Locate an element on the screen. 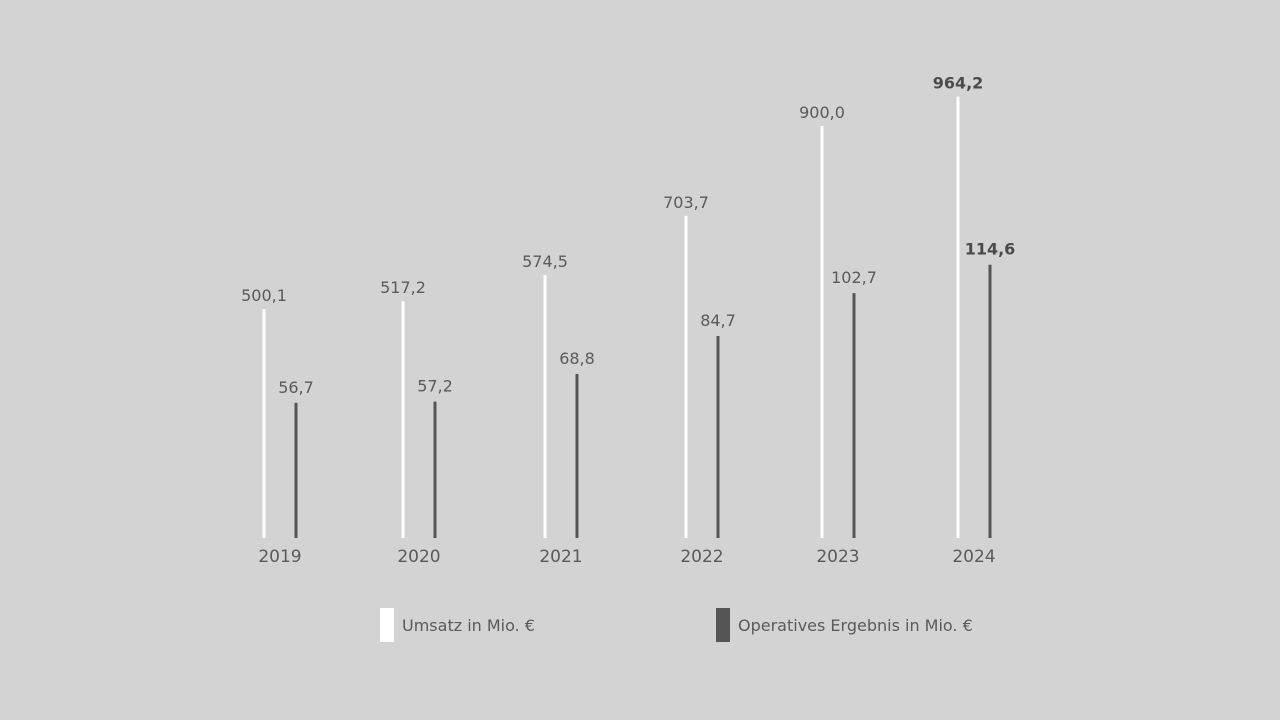 This screenshot has width=1280, height=720. year-label-2022: 2022 is located at coordinates (701, 557).